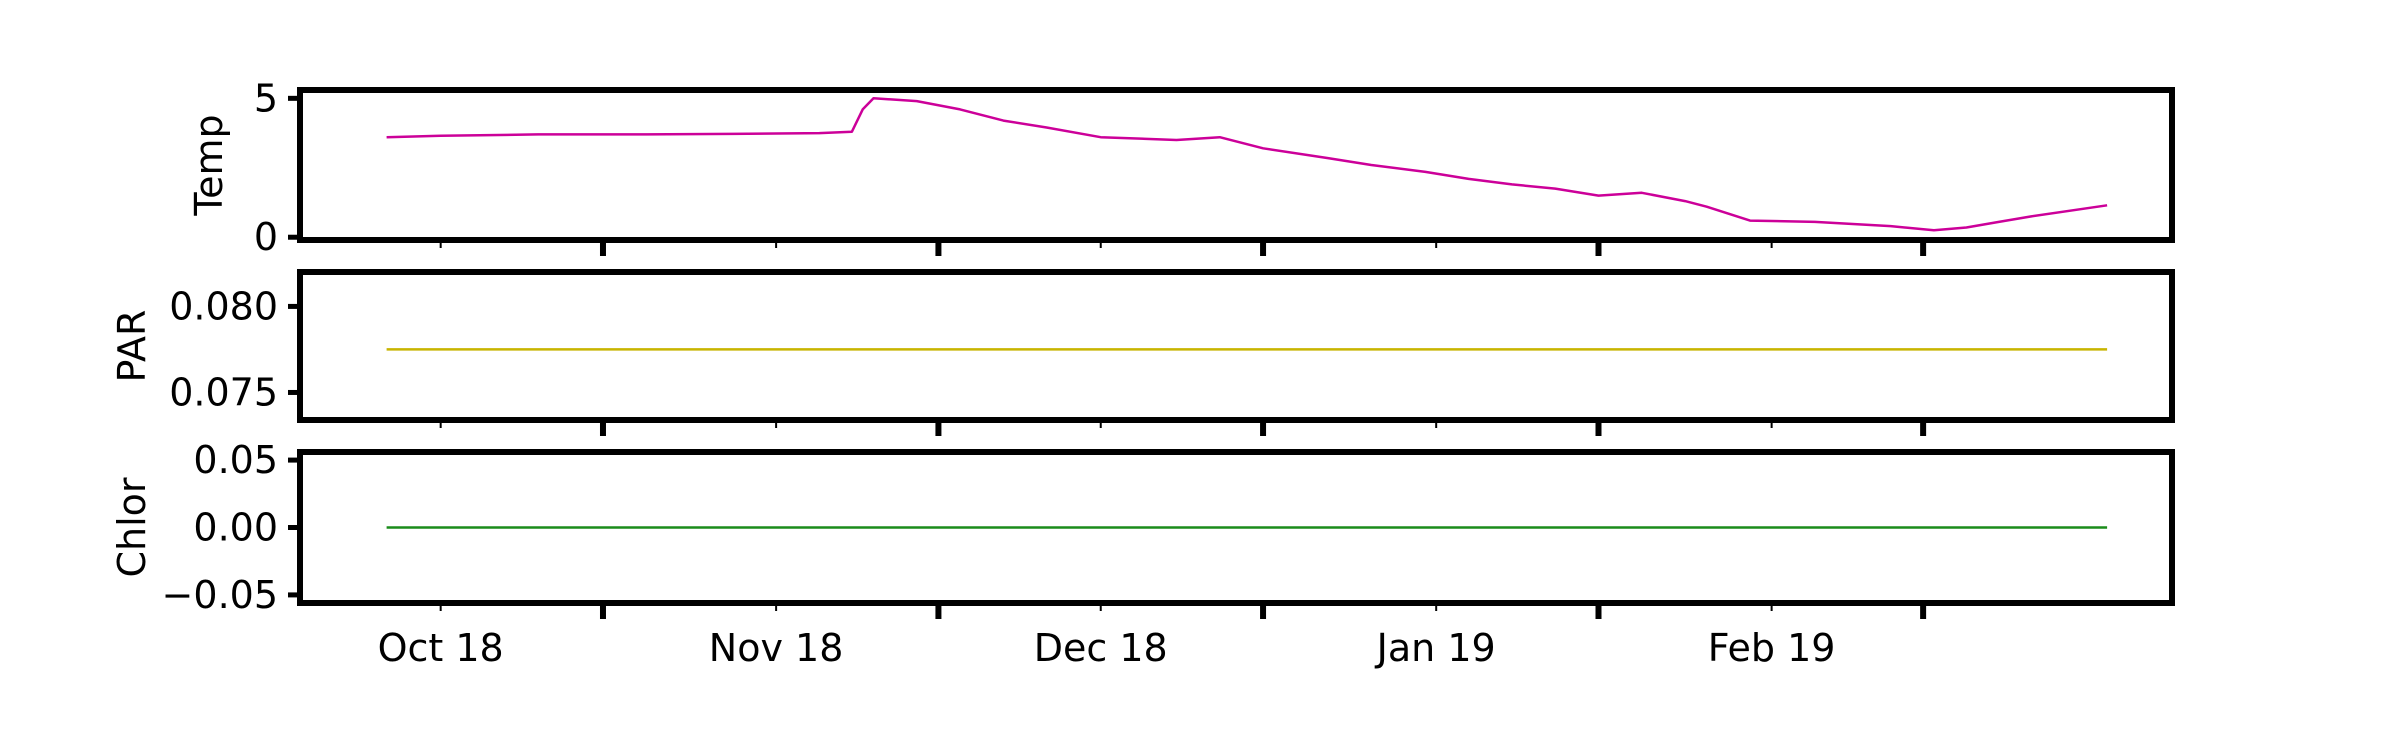 The height and width of the screenshot is (755, 2400). What do you see at coordinates (235, 460) in the screenshot?
I see `y-tick-label: 0.05` at bounding box center [235, 460].